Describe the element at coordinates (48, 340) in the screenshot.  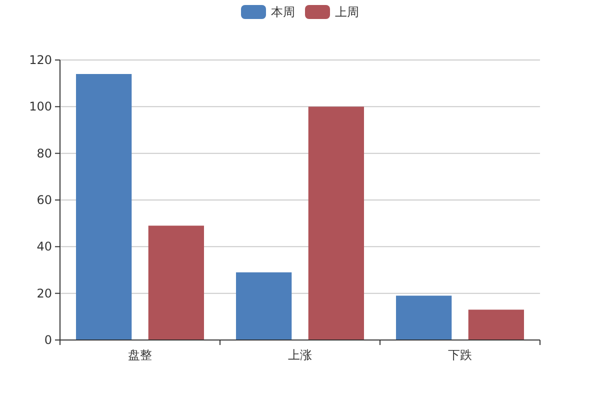
I see `y-tick-label: 0` at that location.